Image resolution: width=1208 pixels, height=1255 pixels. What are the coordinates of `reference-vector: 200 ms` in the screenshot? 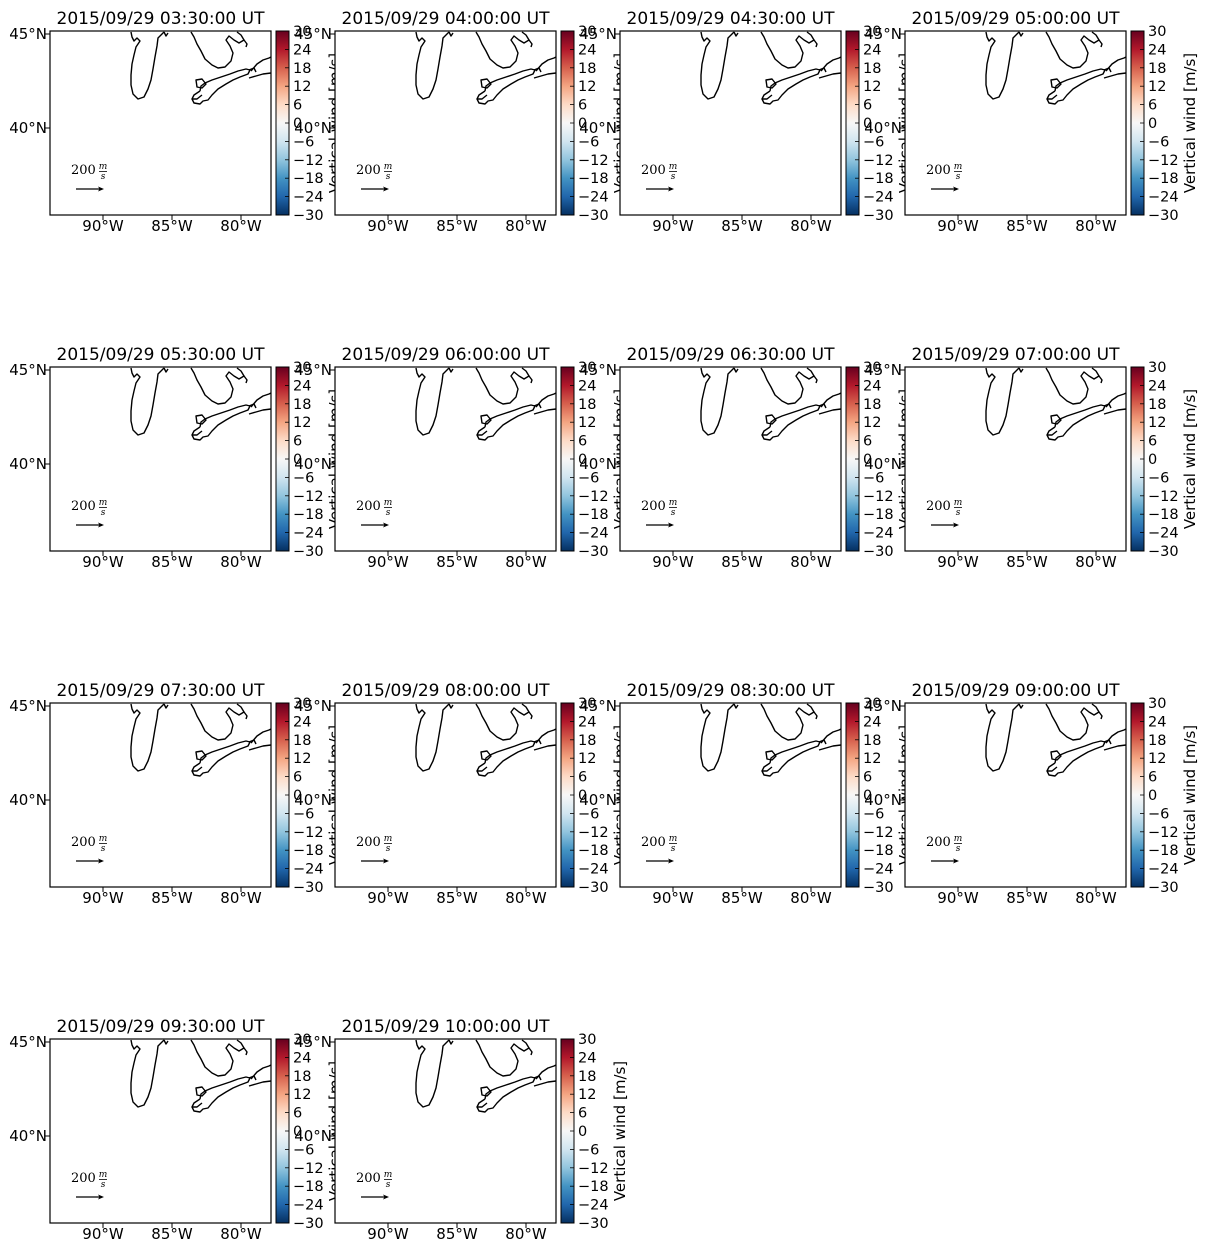 It's located at (89, 513).